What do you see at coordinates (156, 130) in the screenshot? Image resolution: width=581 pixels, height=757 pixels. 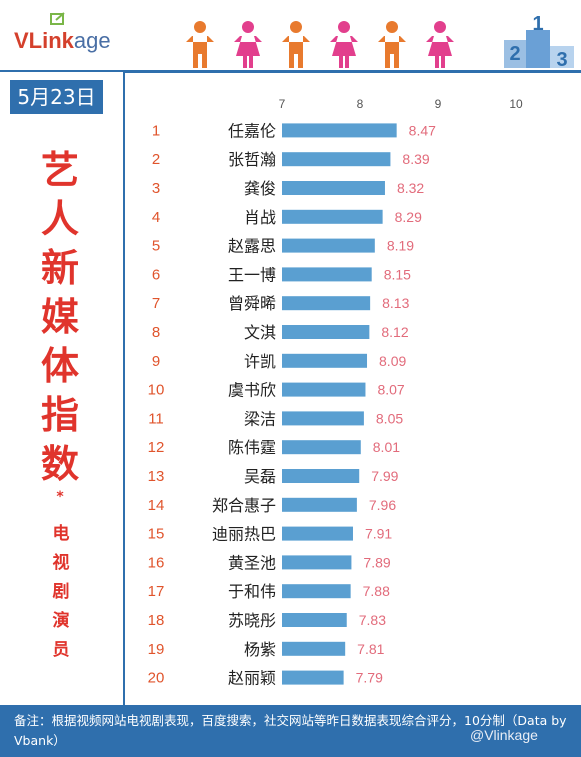 I see `rank-number: 1` at bounding box center [156, 130].